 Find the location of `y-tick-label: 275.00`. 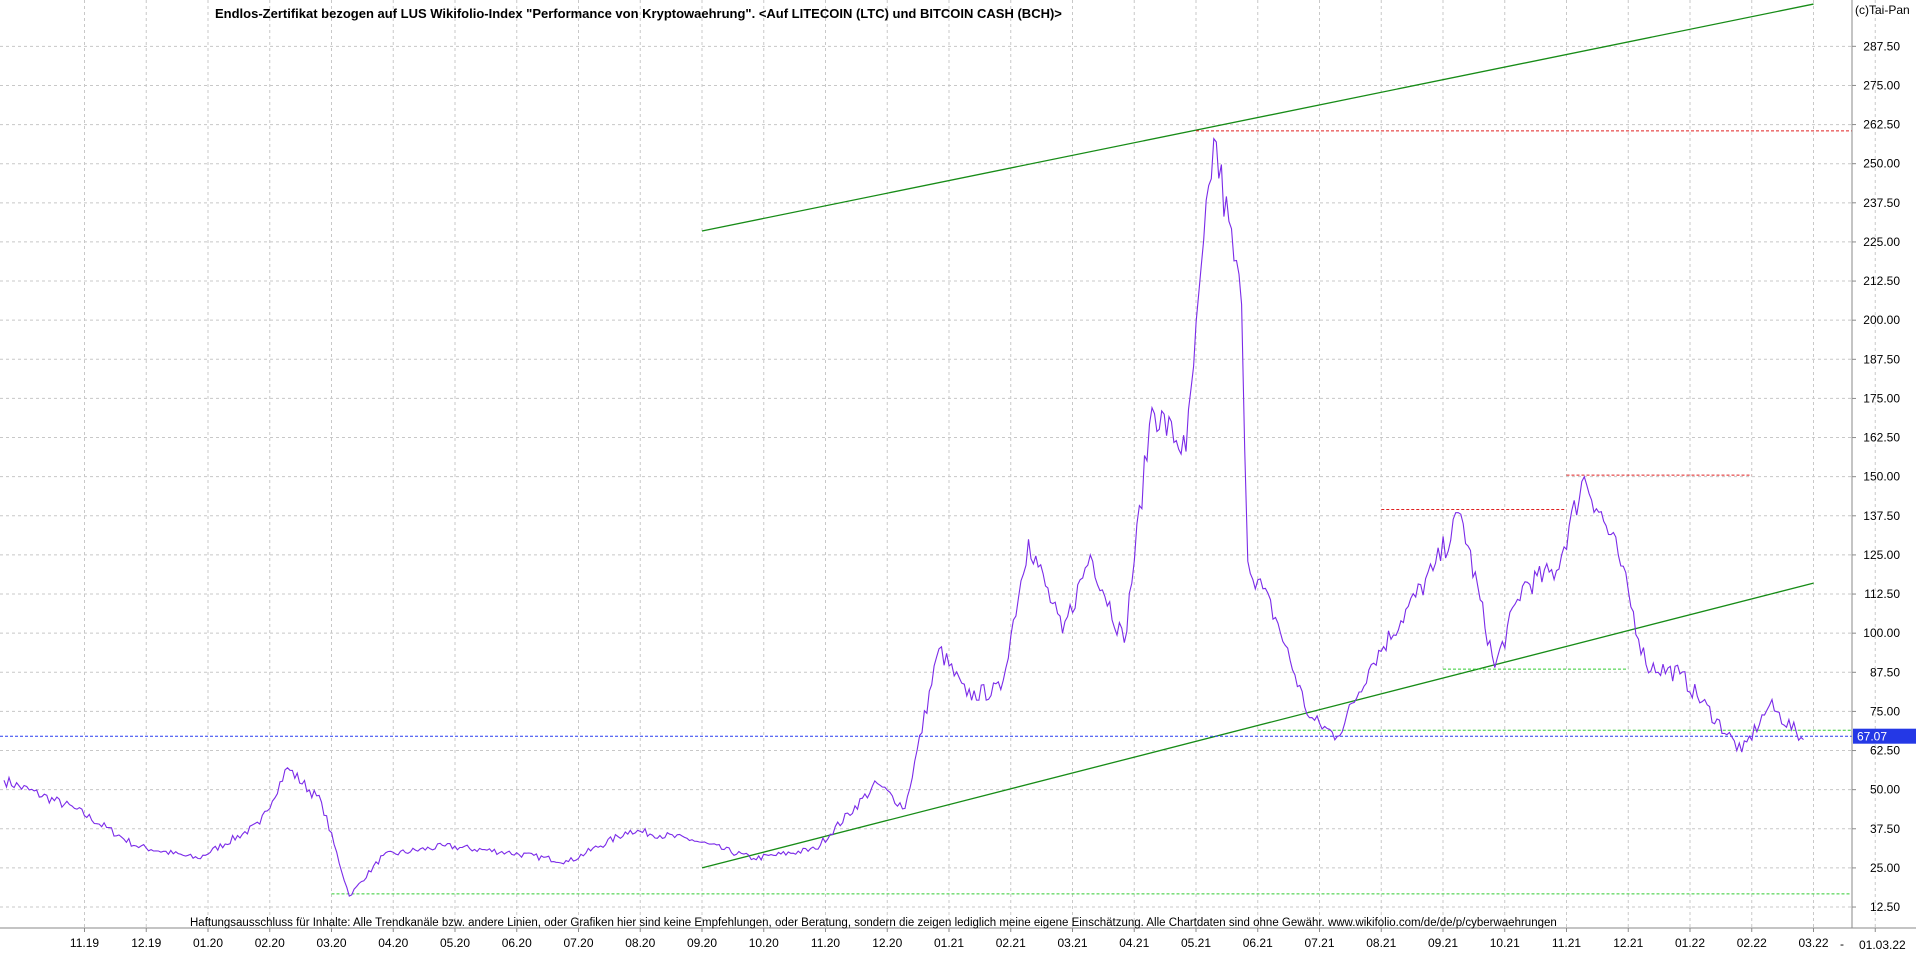

y-tick-label: 275.00 is located at coordinates (1881, 85).